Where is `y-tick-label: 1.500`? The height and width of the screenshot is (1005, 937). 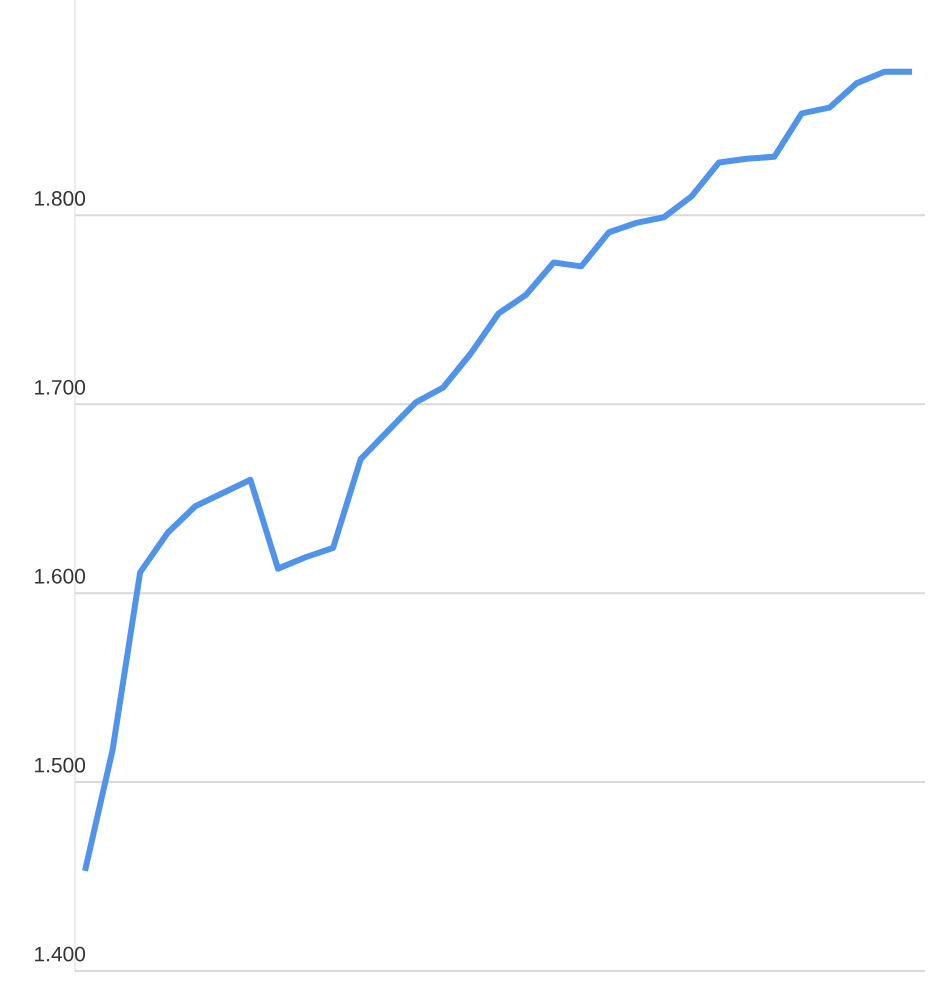 y-tick-label: 1.500 is located at coordinates (60, 765).